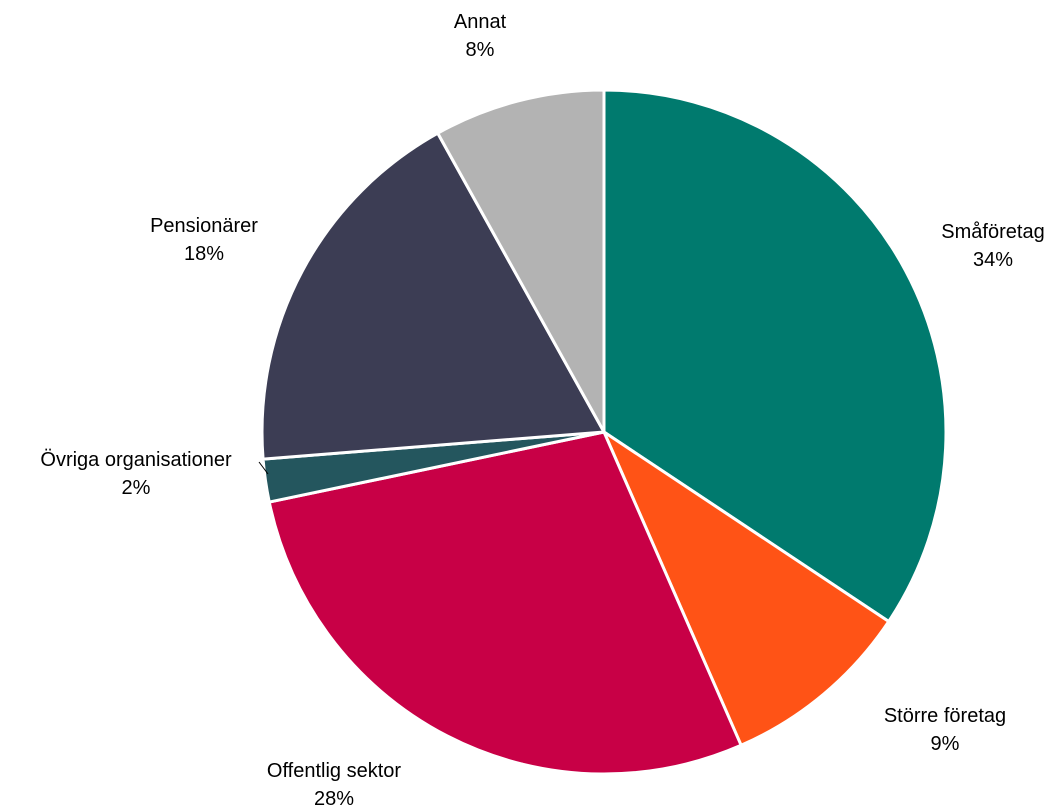 This screenshot has width=1064, height=807. Describe the element at coordinates (945, 716) in the screenshot. I see `slice-label-storre-foretag: Större företag` at that location.